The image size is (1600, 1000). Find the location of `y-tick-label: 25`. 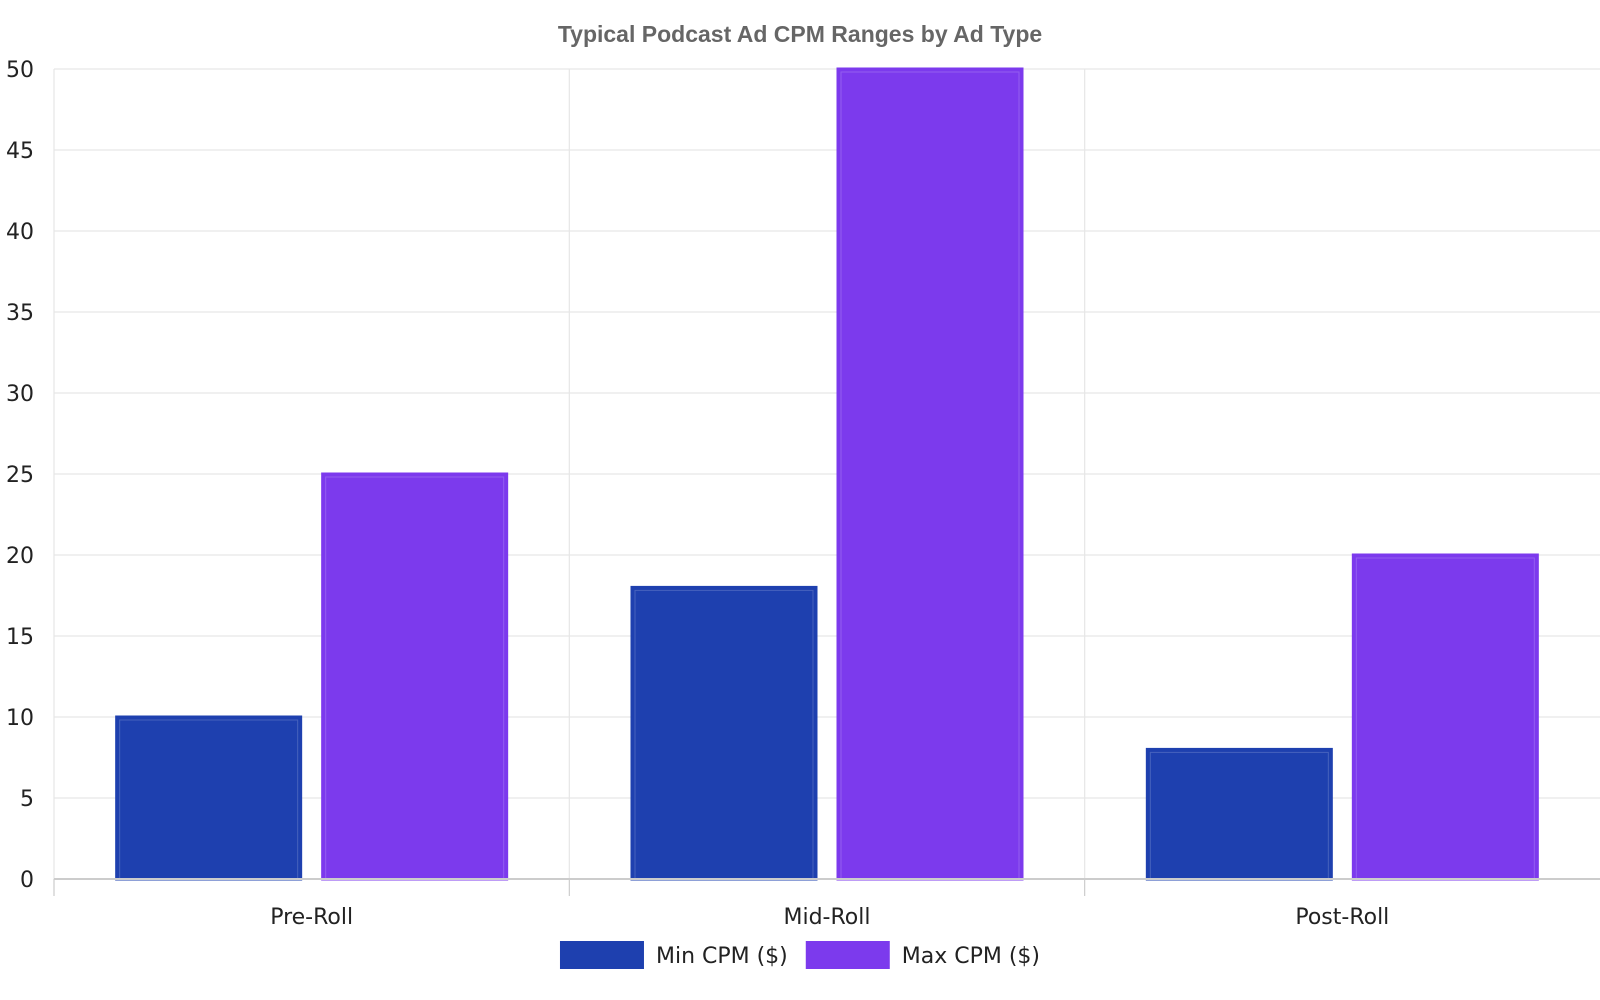

y-tick-label: 25 is located at coordinates (20, 475).